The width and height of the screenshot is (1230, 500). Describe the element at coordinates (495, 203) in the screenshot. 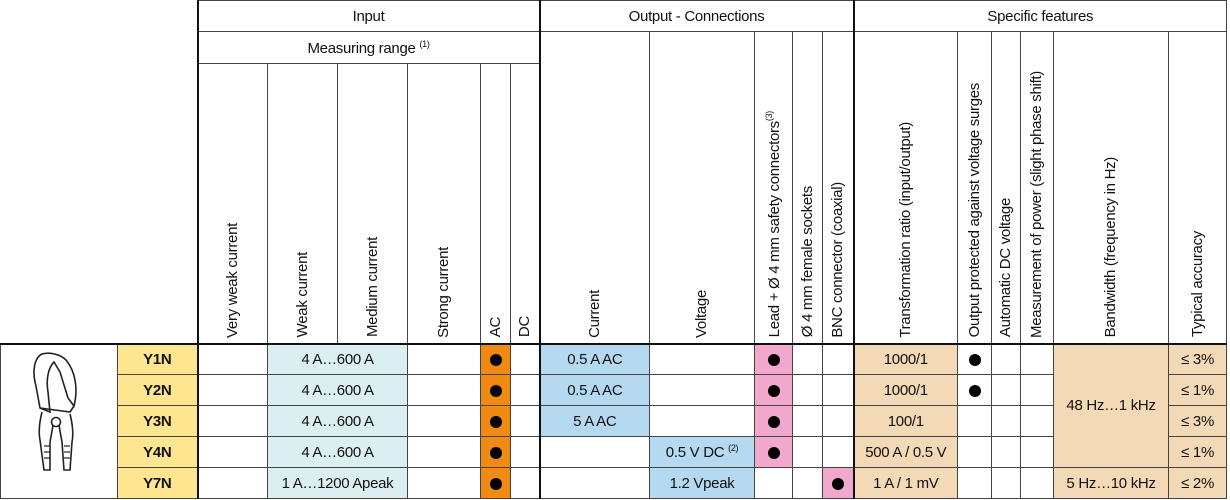

I see `col-ac: AC` at that location.